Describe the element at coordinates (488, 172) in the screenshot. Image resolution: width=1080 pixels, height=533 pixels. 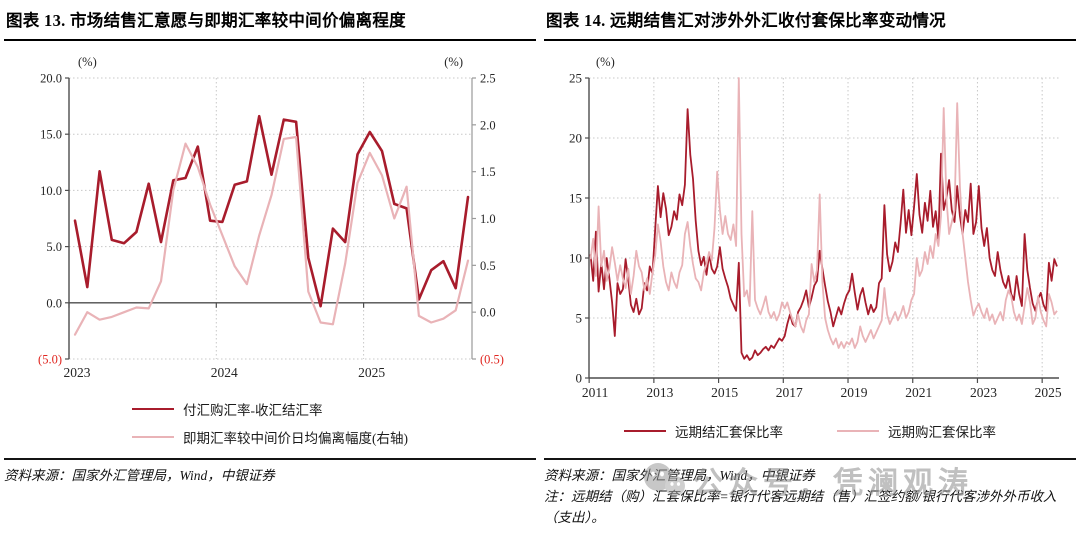
I see `svg-text: 1.5` at that location.